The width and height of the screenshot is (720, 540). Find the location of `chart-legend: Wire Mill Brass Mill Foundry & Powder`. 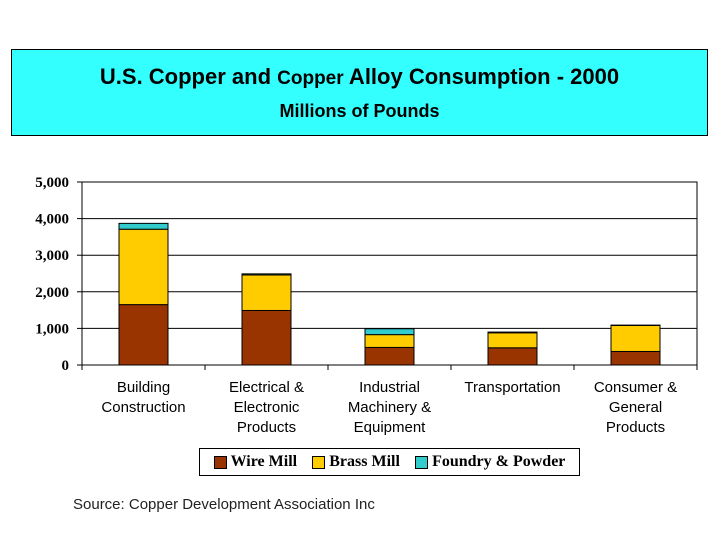

chart-legend: Wire Mill Brass Mill Foundry & Powder is located at coordinates (389, 462).